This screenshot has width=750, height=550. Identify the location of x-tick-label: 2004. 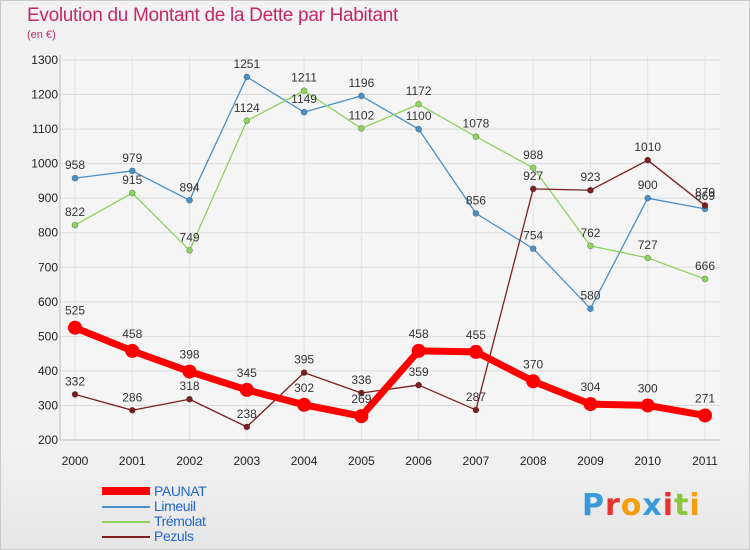
(304, 461).